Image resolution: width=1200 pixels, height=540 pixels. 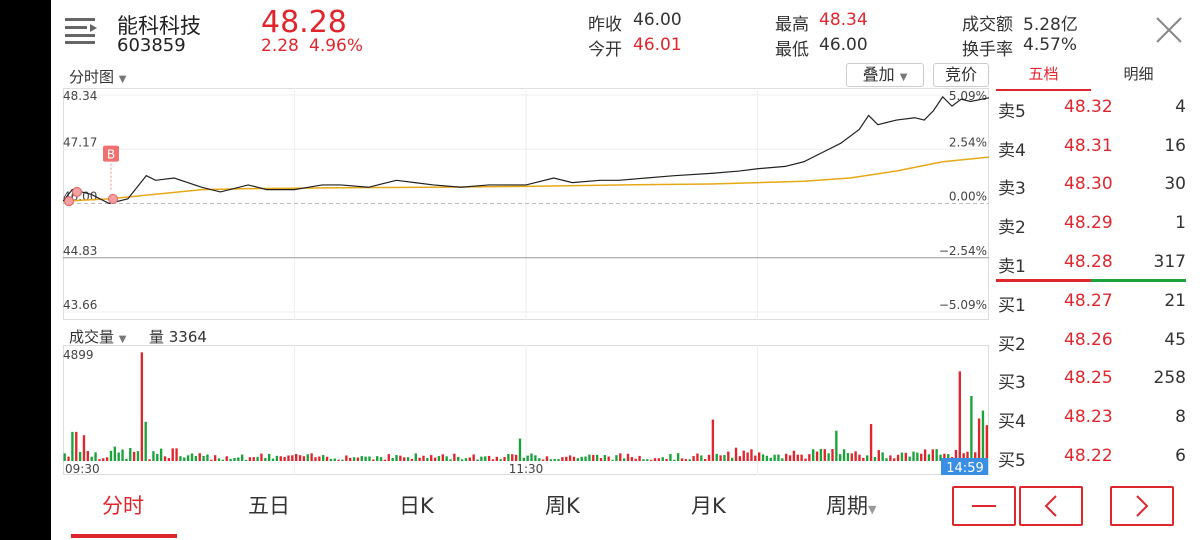 I want to click on tab-five-levels: 五档, so click(x=1043, y=77).